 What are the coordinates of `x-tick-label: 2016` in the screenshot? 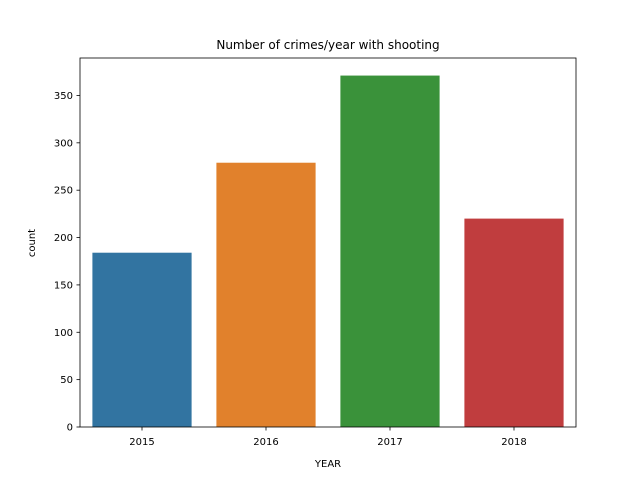 It's located at (265, 442).